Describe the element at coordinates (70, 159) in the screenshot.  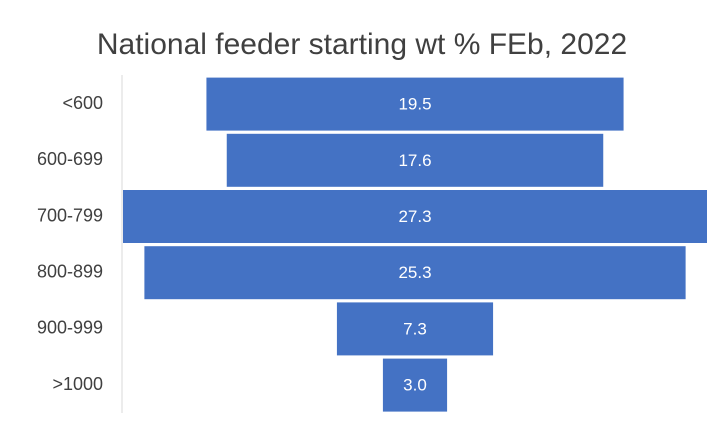
I see `category-label: 600-699` at that location.